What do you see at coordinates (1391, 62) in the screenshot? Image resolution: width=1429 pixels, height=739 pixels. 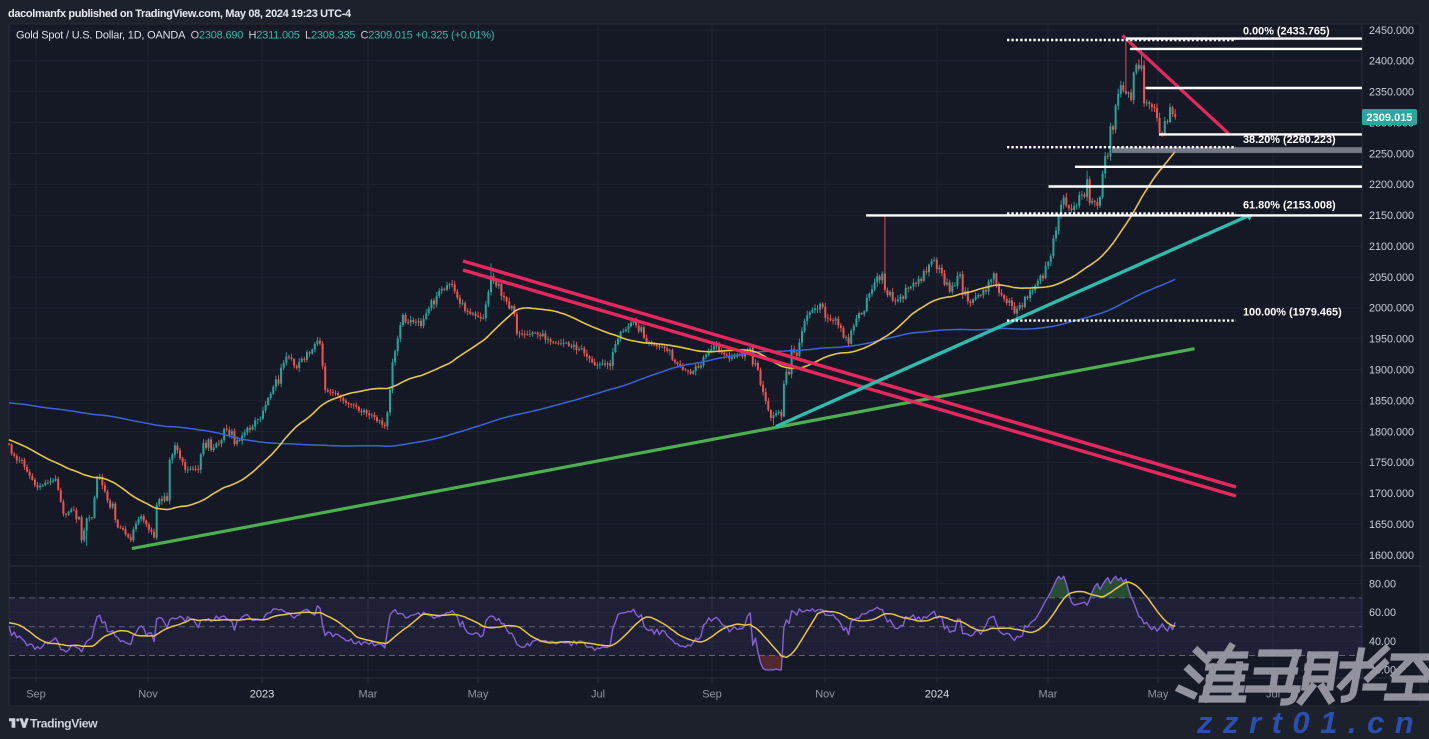 I see `svg-text: 2400.000` at bounding box center [1391, 62].